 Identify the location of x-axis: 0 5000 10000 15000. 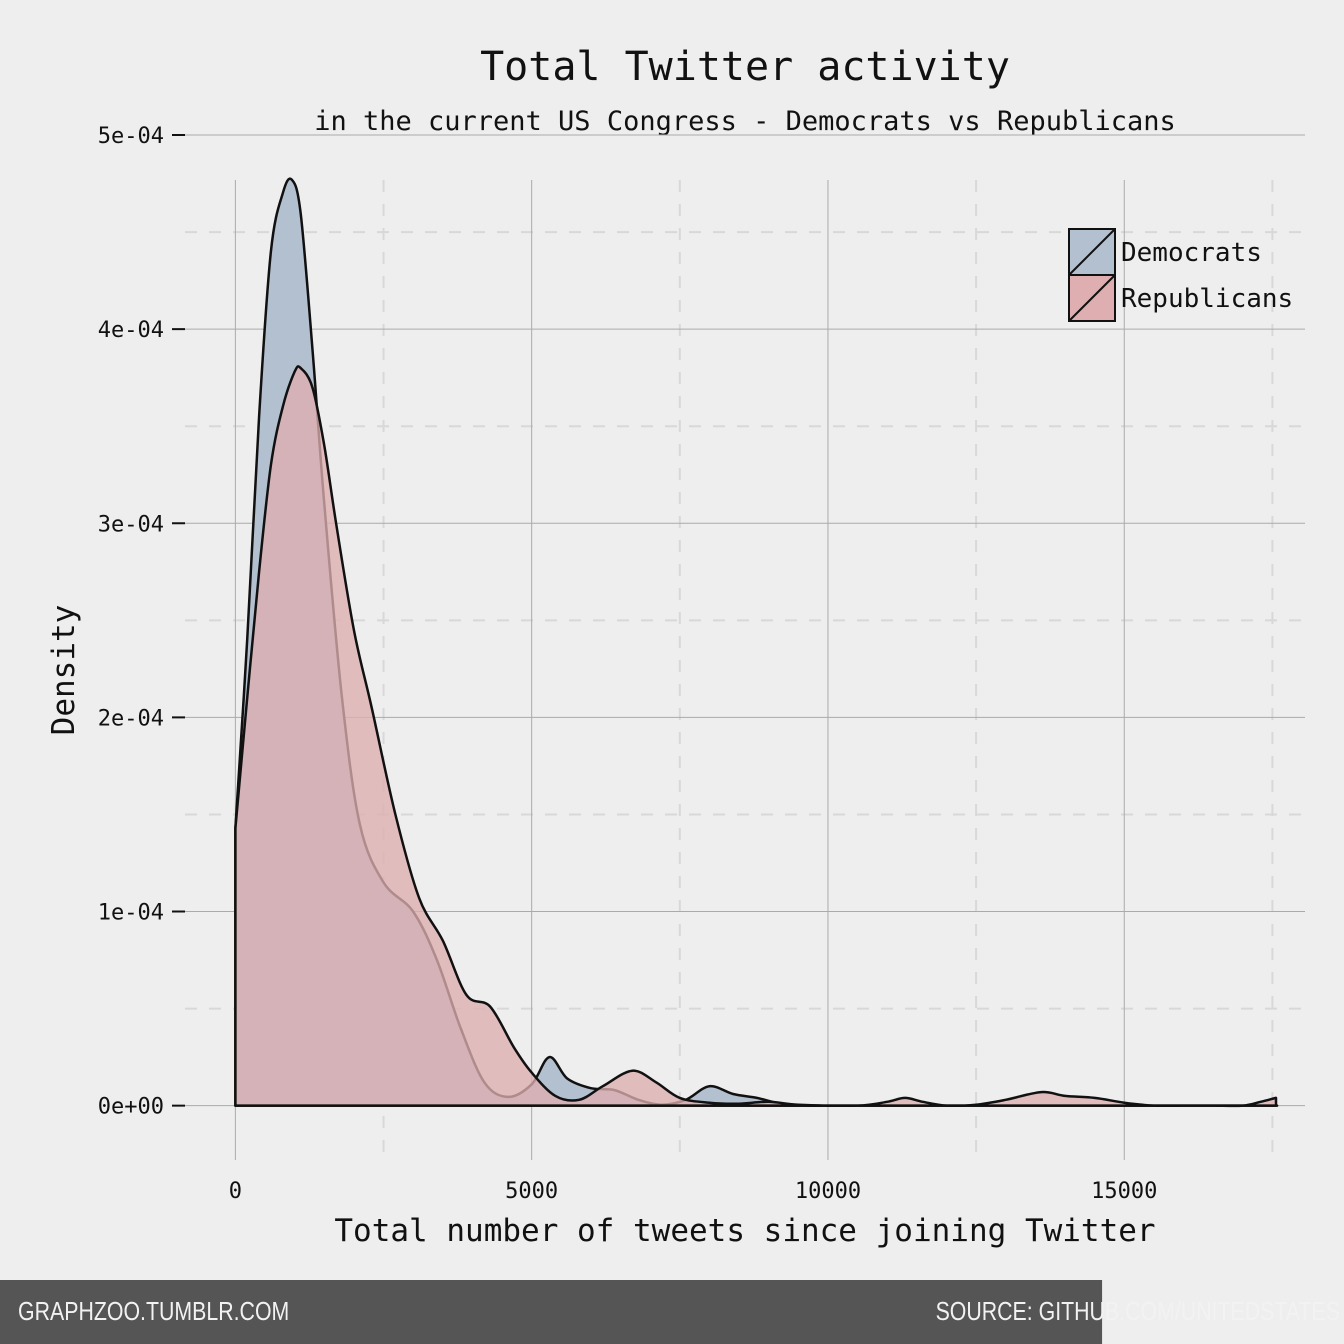
(693, 1191).